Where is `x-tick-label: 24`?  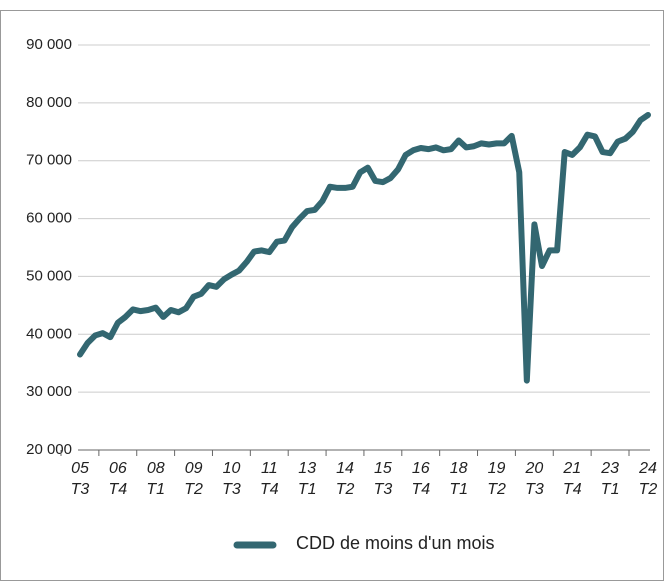
x-tick-label: 24 is located at coordinates (647, 468).